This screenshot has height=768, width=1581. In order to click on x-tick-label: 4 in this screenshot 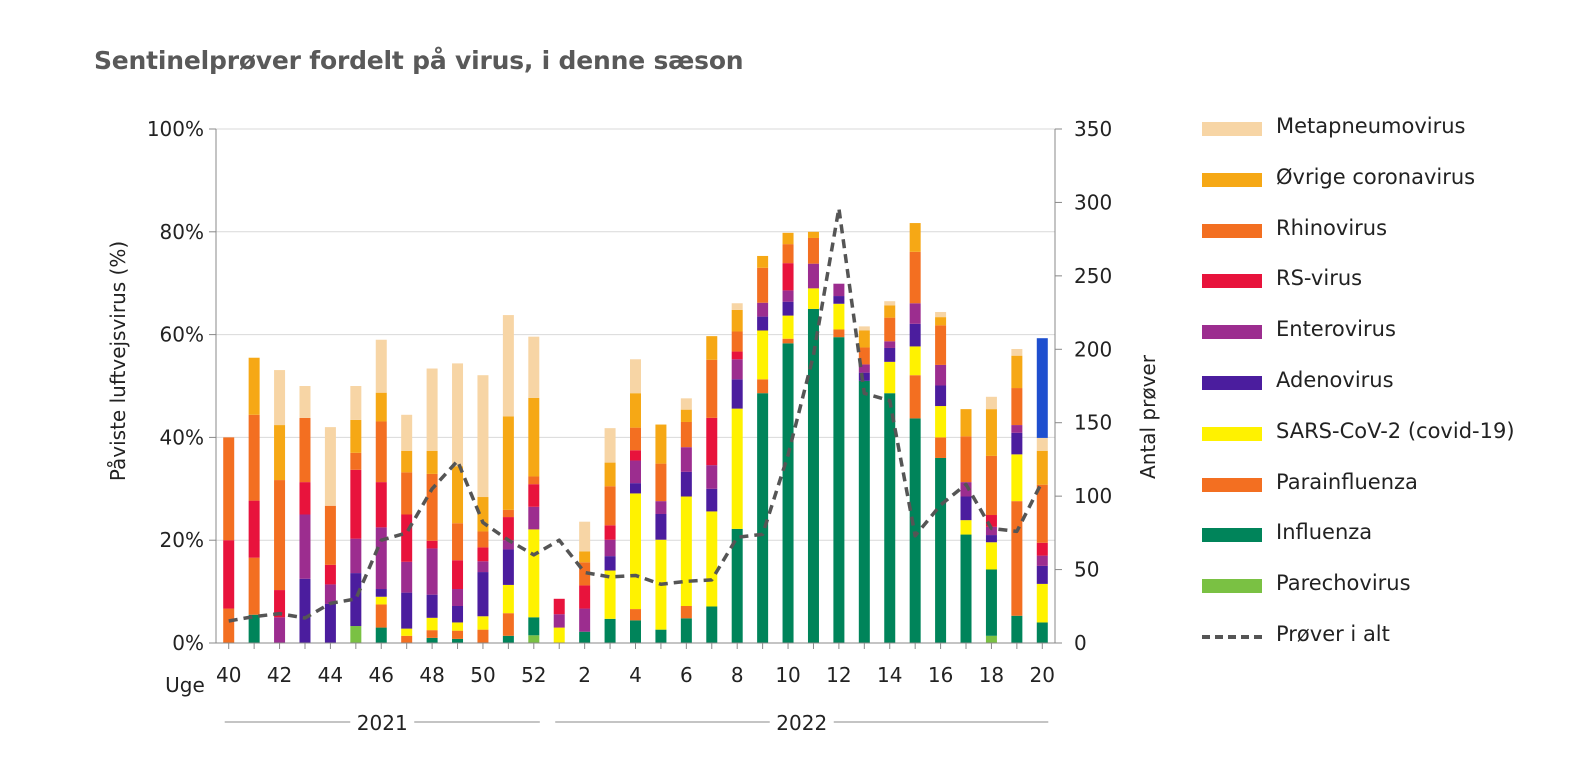, I will do `click(635, 675)`.